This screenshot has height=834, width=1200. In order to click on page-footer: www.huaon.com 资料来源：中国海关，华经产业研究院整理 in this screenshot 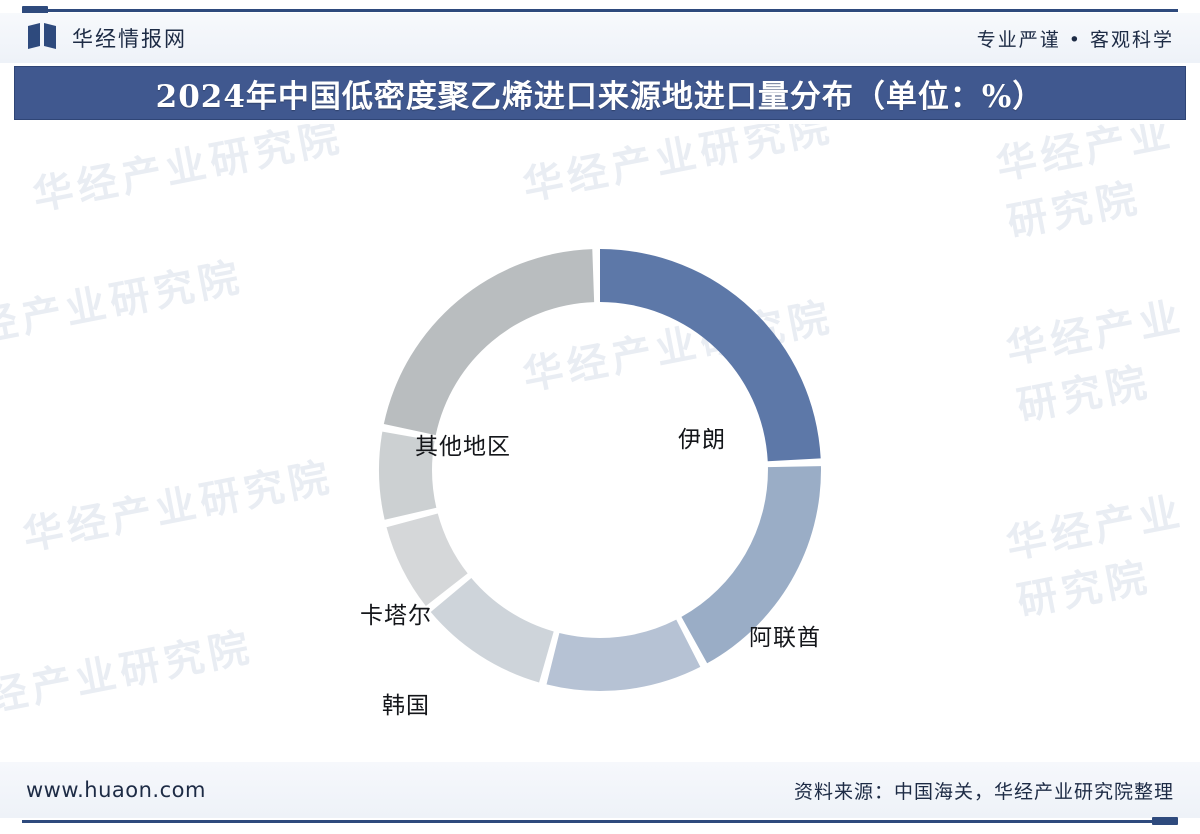, I will do `click(600, 790)`.